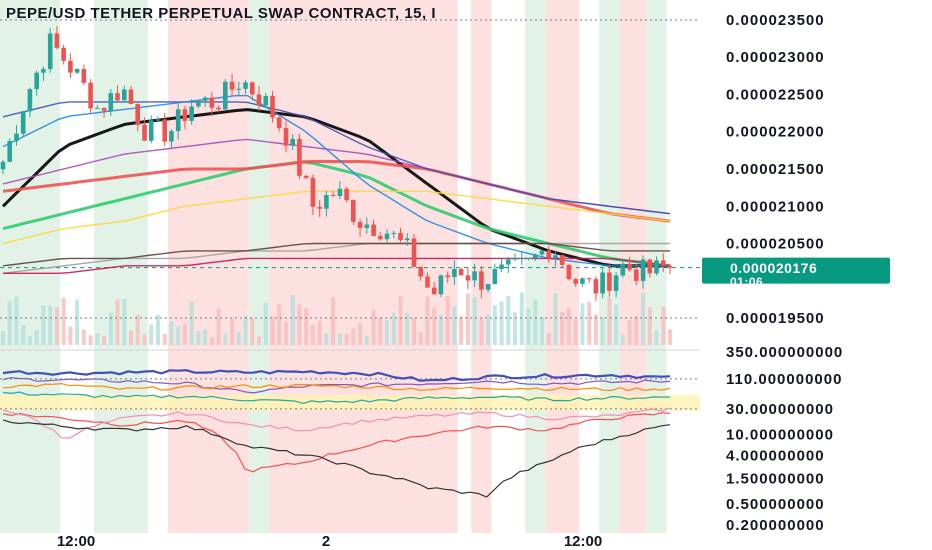 This screenshot has width=932, height=550. What do you see at coordinates (775, 244) in the screenshot?
I see `price-tick-label: 0.000020500` at bounding box center [775, 244].